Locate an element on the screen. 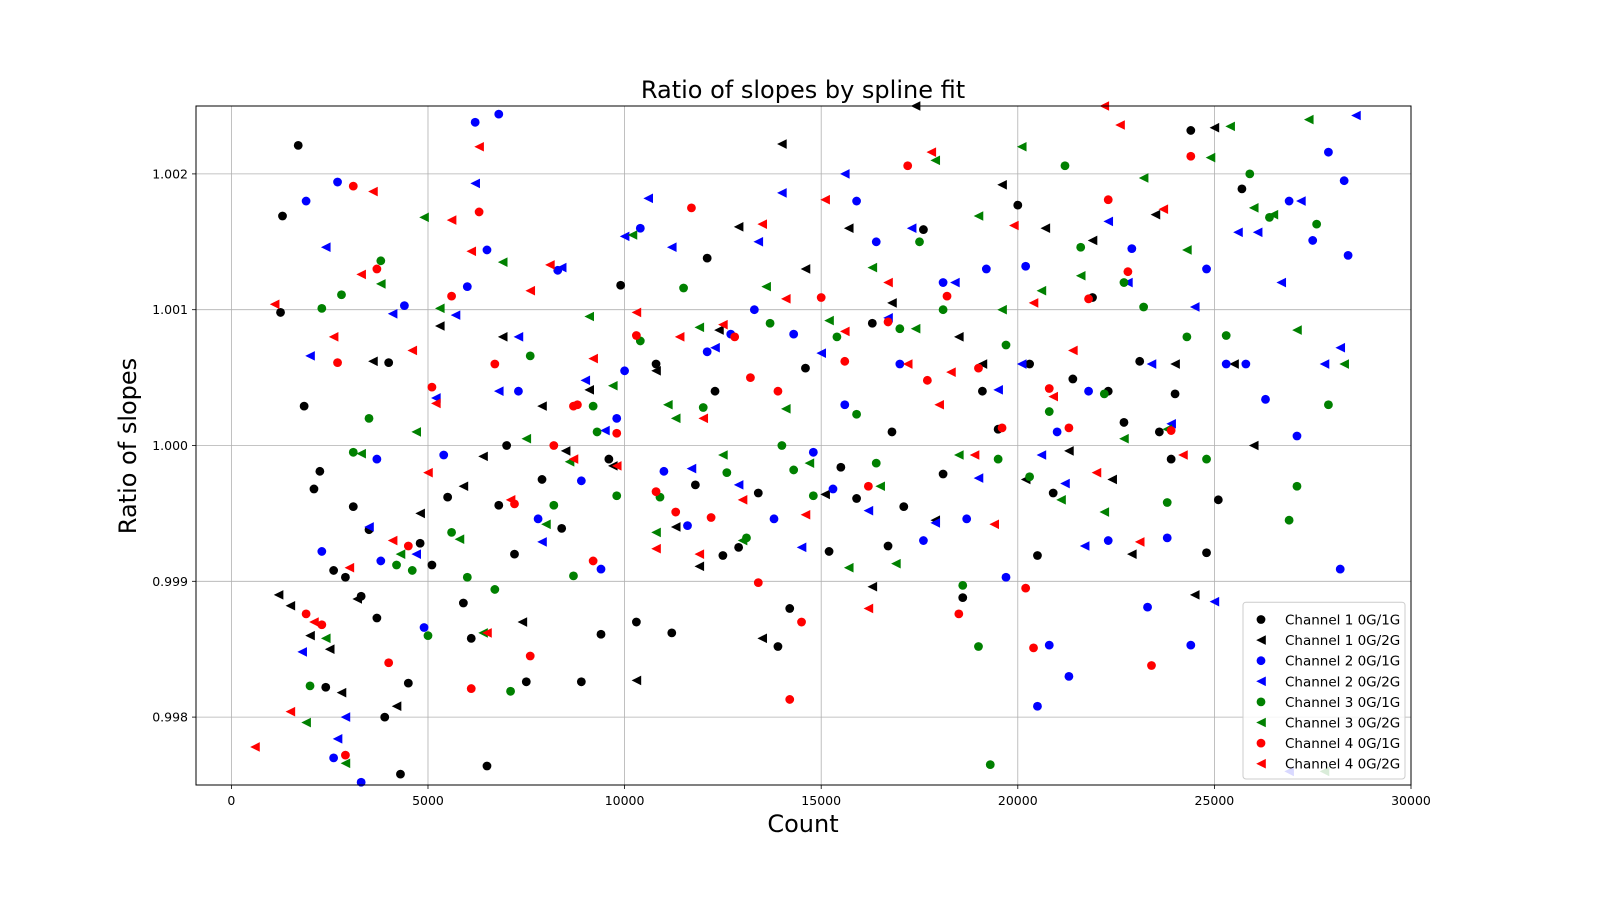  x-tick-label: 15000 is located at coordinates (821, 800).